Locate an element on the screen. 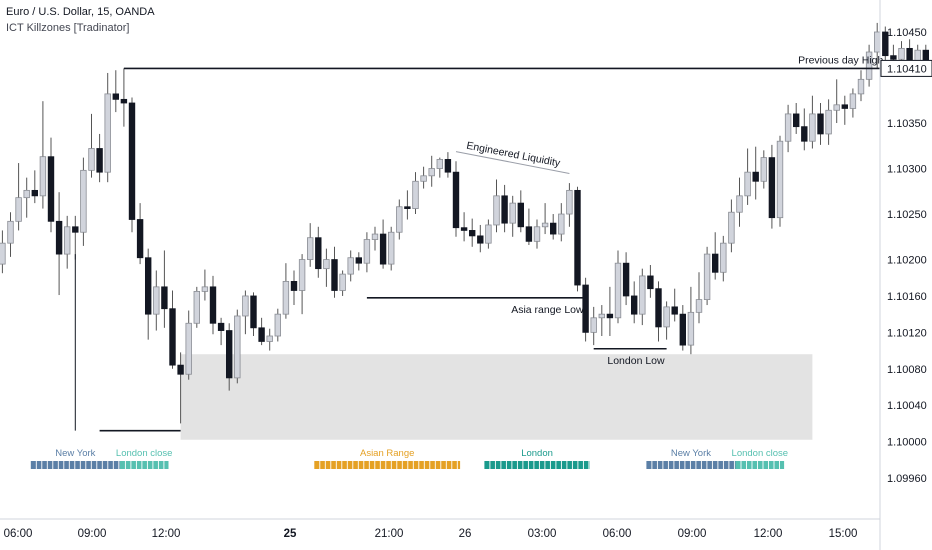 The width and height of the screenshot is (932, 550). liquidity-line is located at coordinates (512, 162).